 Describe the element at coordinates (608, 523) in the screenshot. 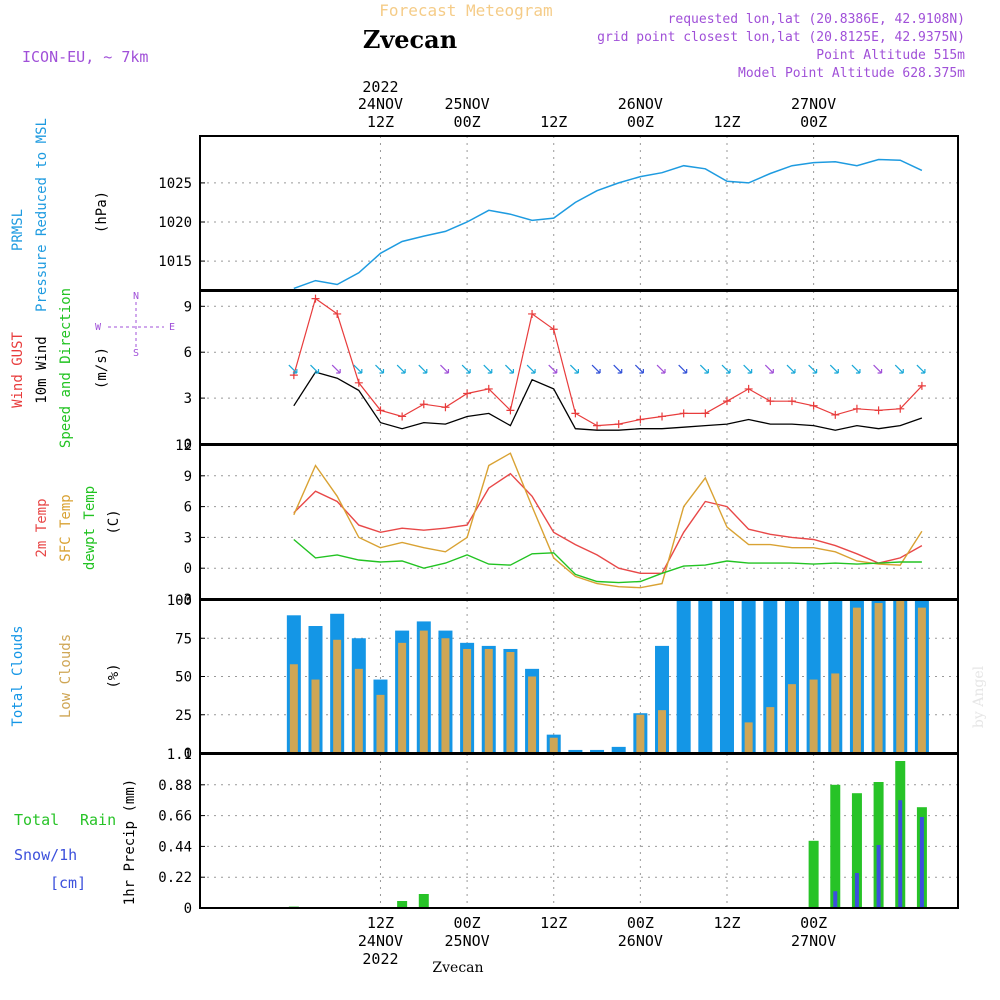

I see `temp-2m-line` at that location.